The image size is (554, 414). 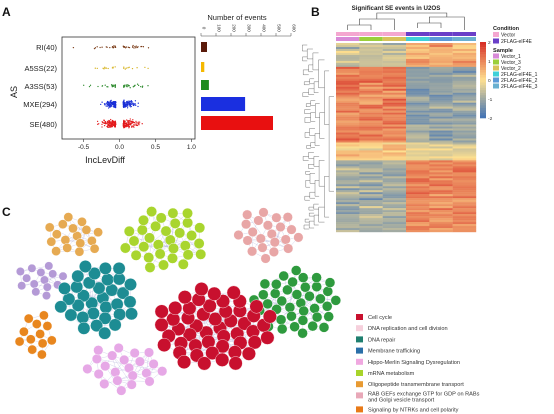 What do you see at coordinates (46, 47) in the screenshot?
I see `scatter-category-label: RI(40)` at bounding box center [46, 47].